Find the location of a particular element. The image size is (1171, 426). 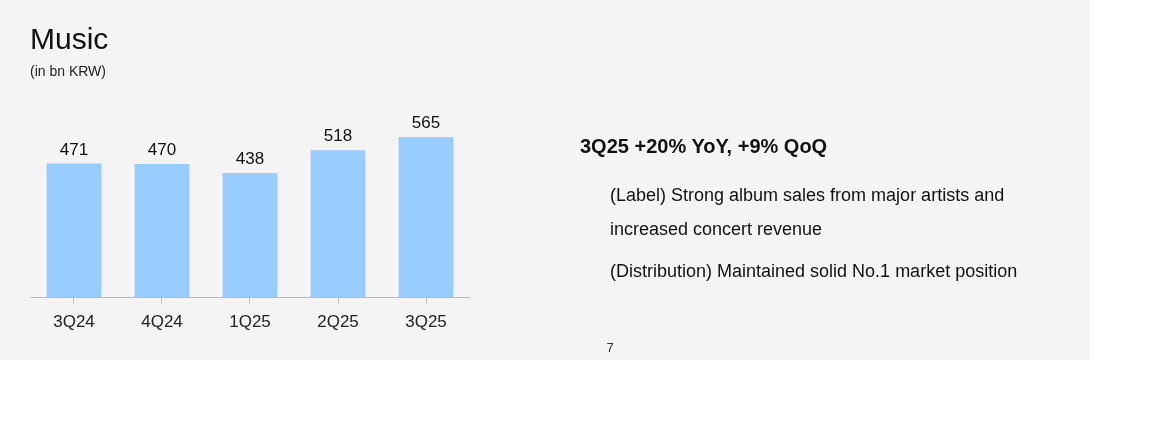

data-label: 518 is located at coordinates (338, 136).